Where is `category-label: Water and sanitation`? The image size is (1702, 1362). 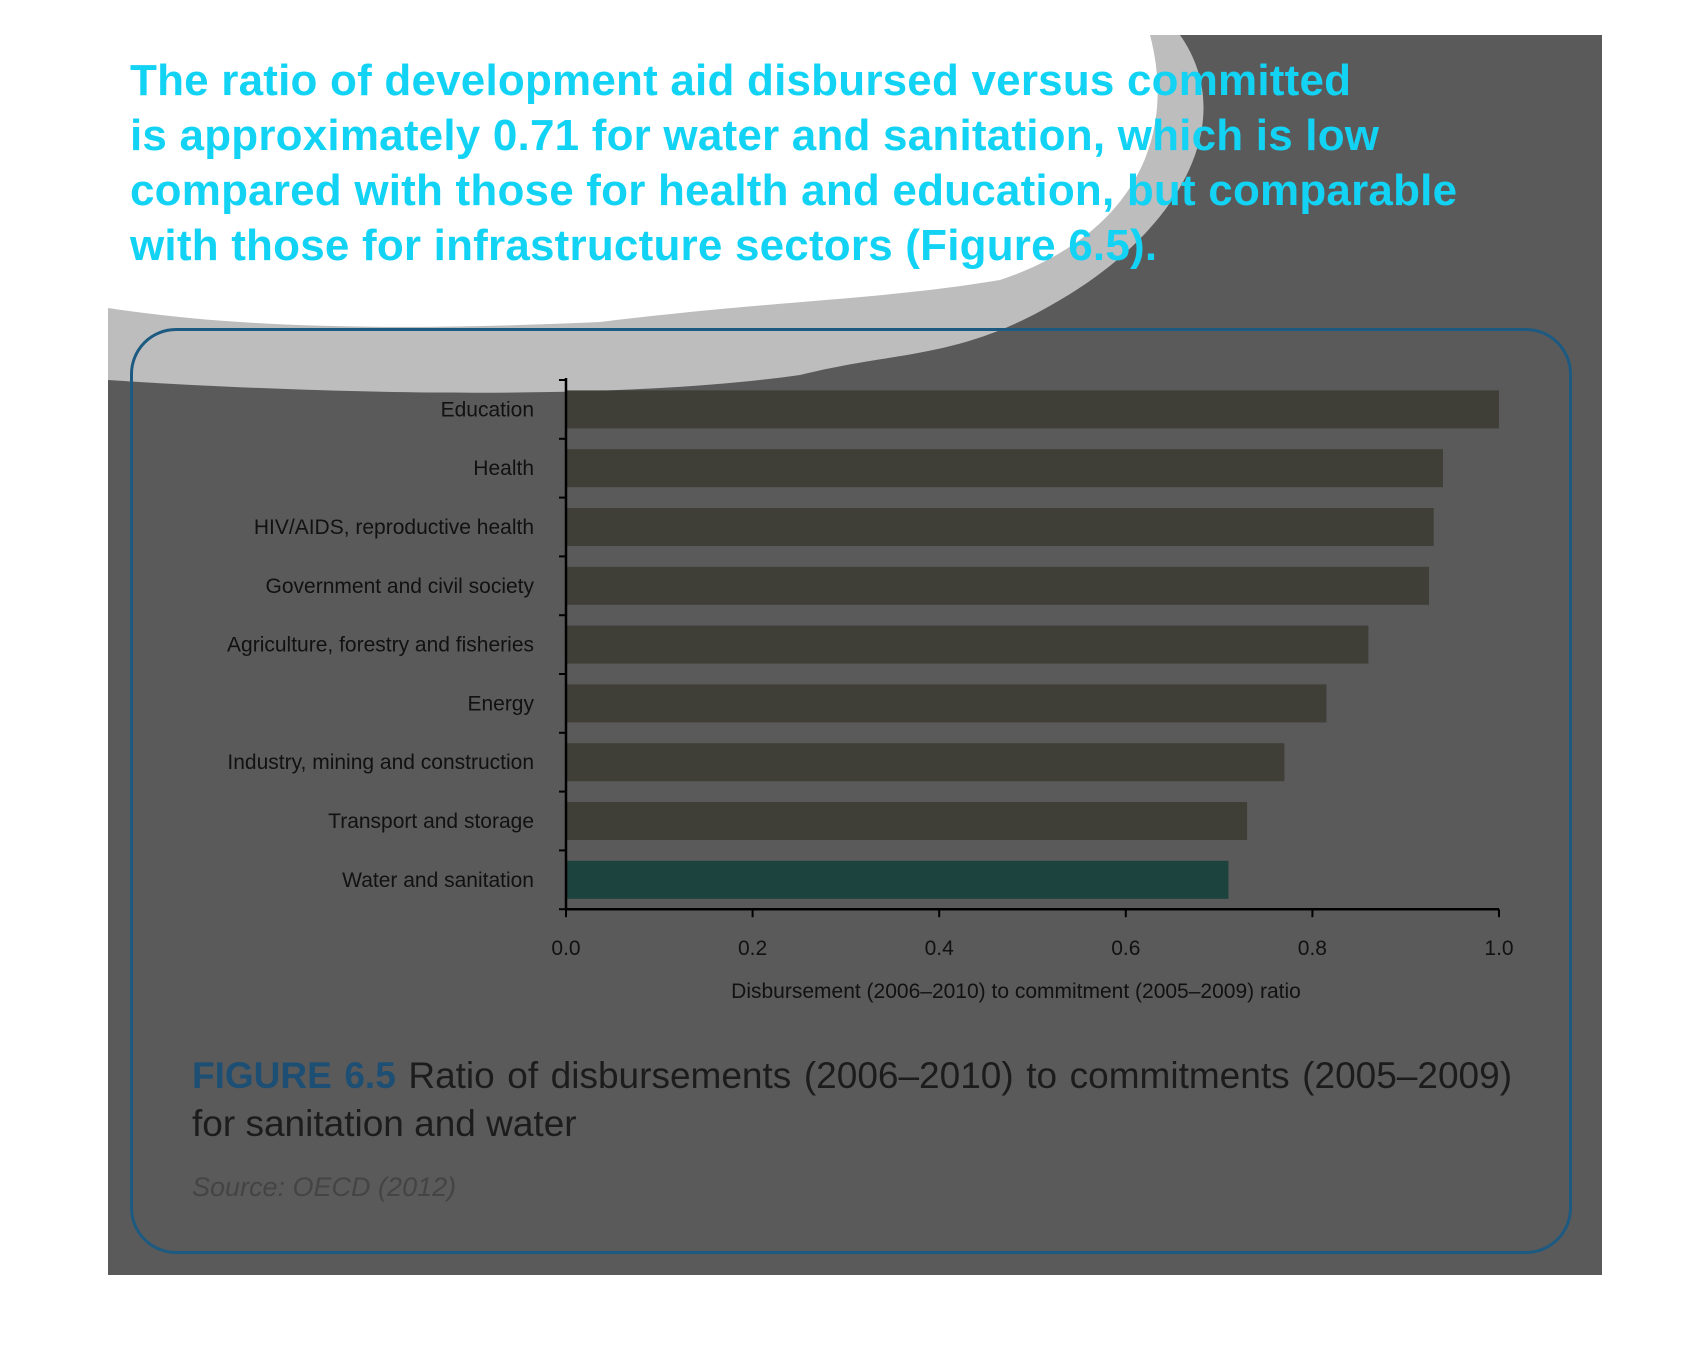
category-label: Water and sanitation is located at coordinates (438, 880).